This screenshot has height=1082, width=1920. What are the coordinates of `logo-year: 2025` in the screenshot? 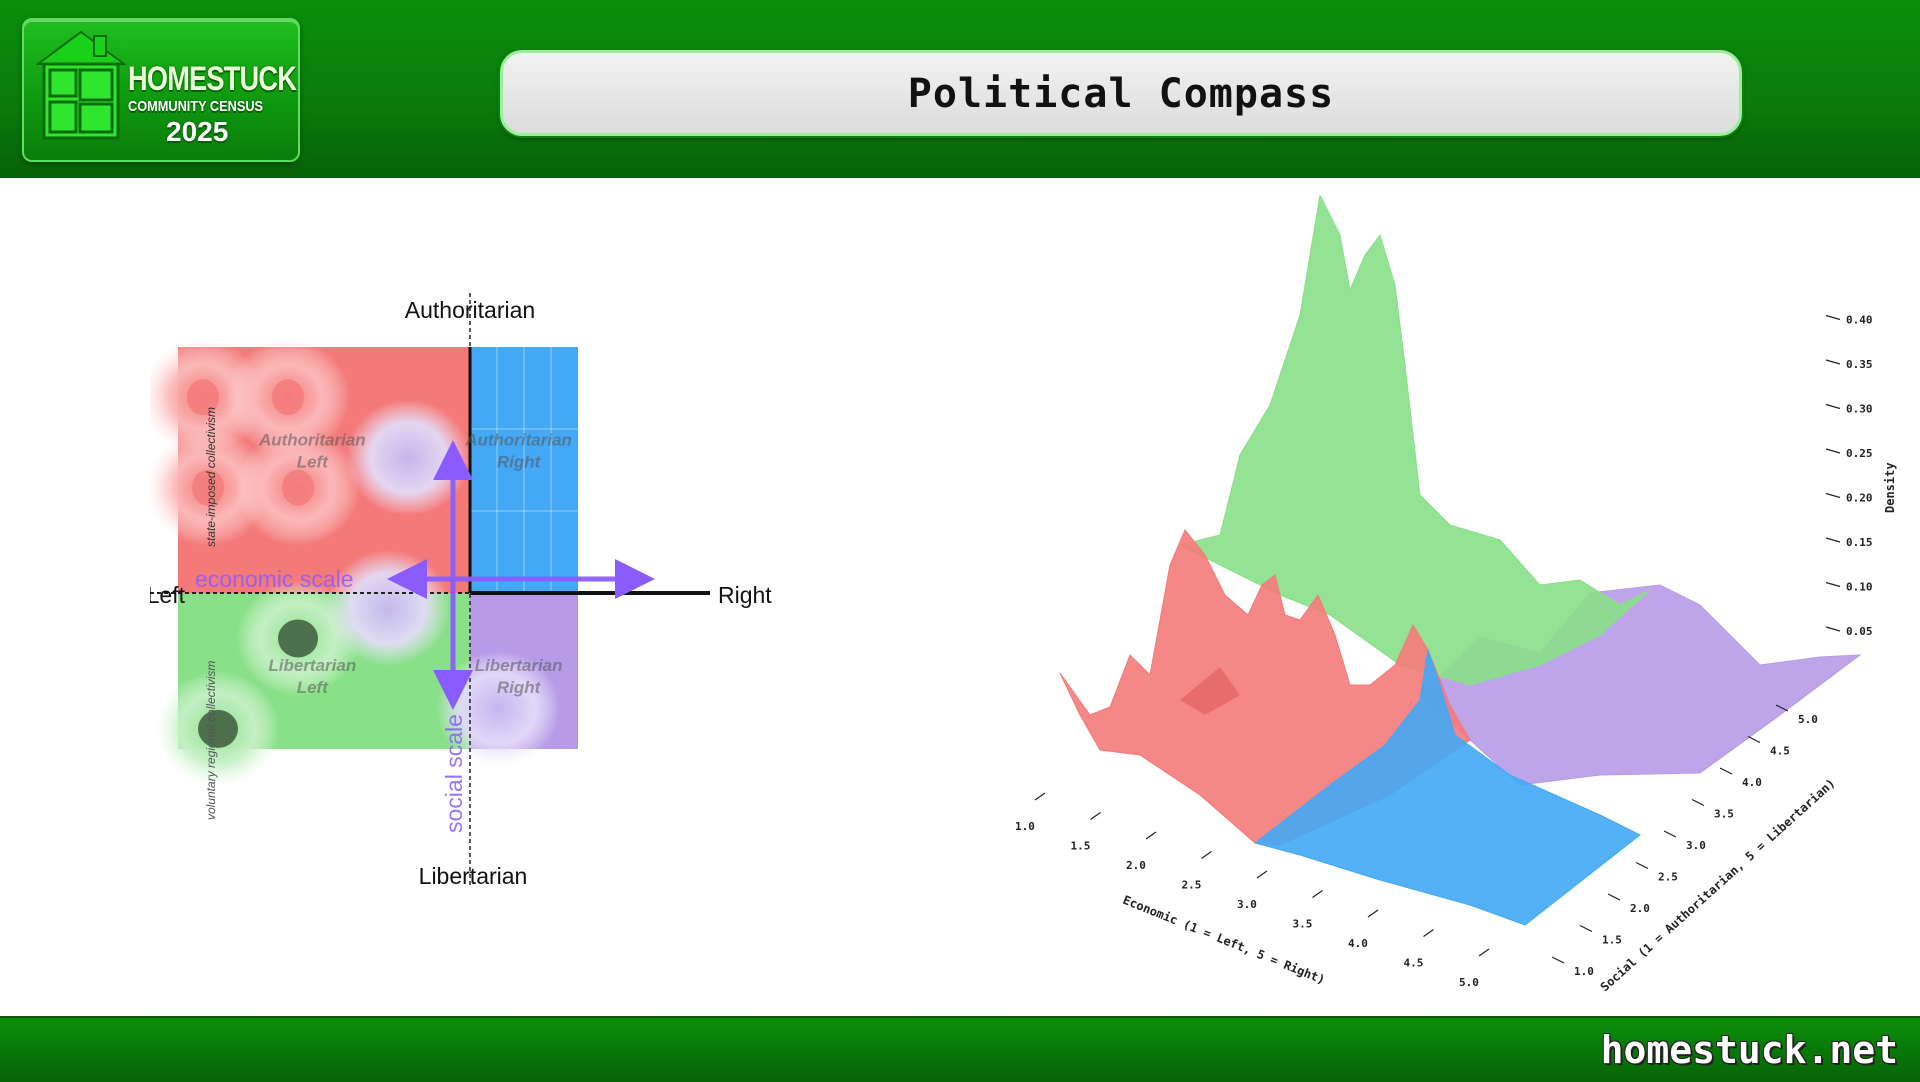 It's located at (197, 131).